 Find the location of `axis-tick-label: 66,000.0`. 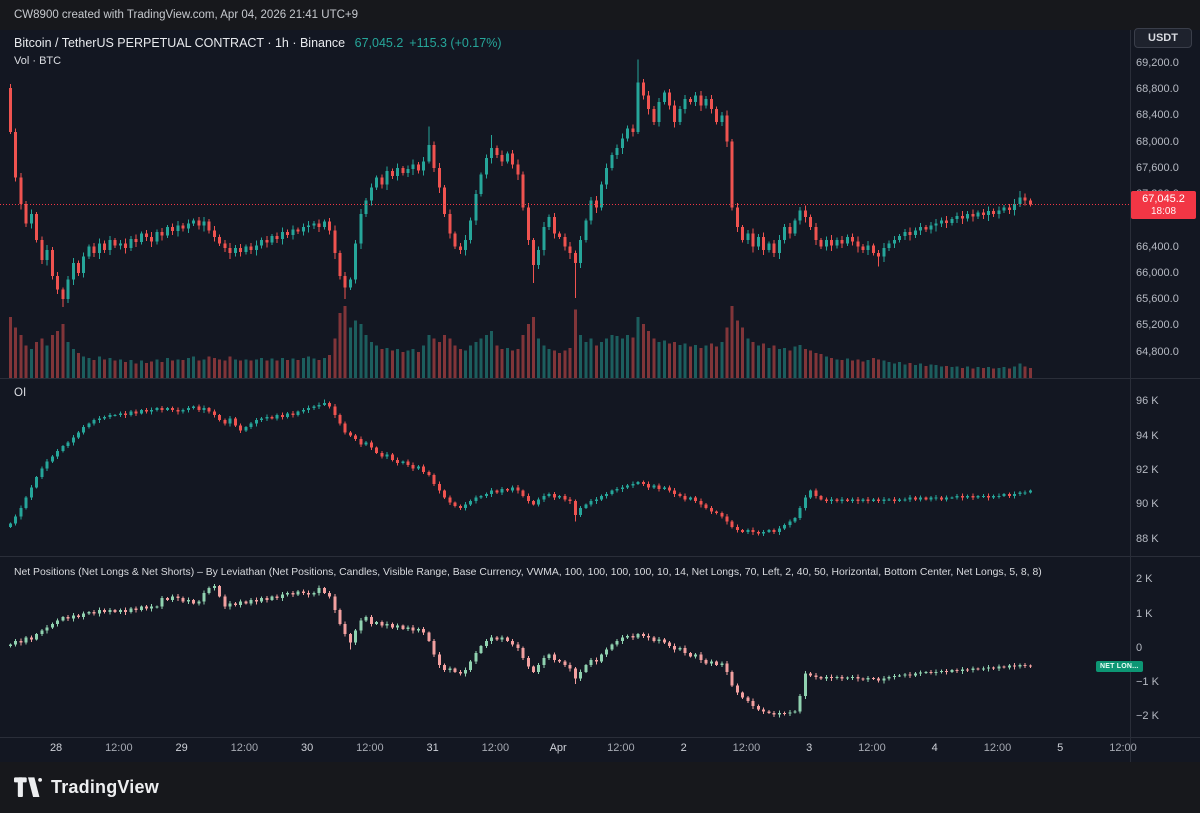

axis-tick-label: 66,000.0 is located at coordinates (1157, 272).